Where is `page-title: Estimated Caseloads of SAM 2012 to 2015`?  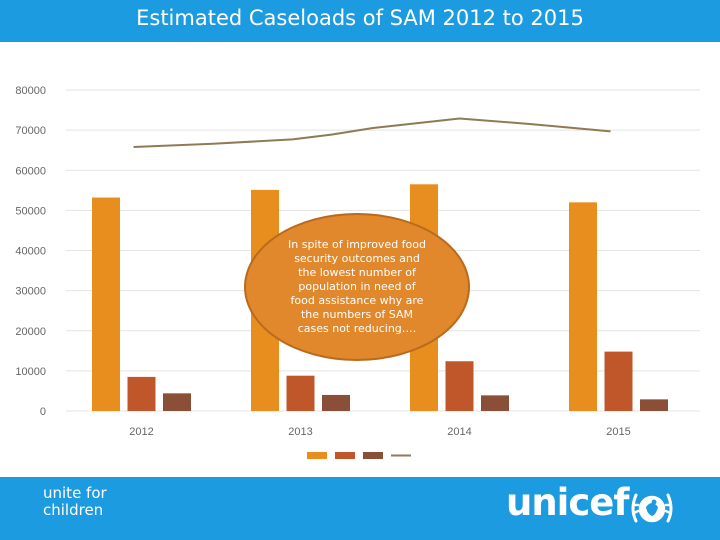
page-title: Estimated Caseloads of SAM 2012 to 2015 is located at coordinates (360, 18).